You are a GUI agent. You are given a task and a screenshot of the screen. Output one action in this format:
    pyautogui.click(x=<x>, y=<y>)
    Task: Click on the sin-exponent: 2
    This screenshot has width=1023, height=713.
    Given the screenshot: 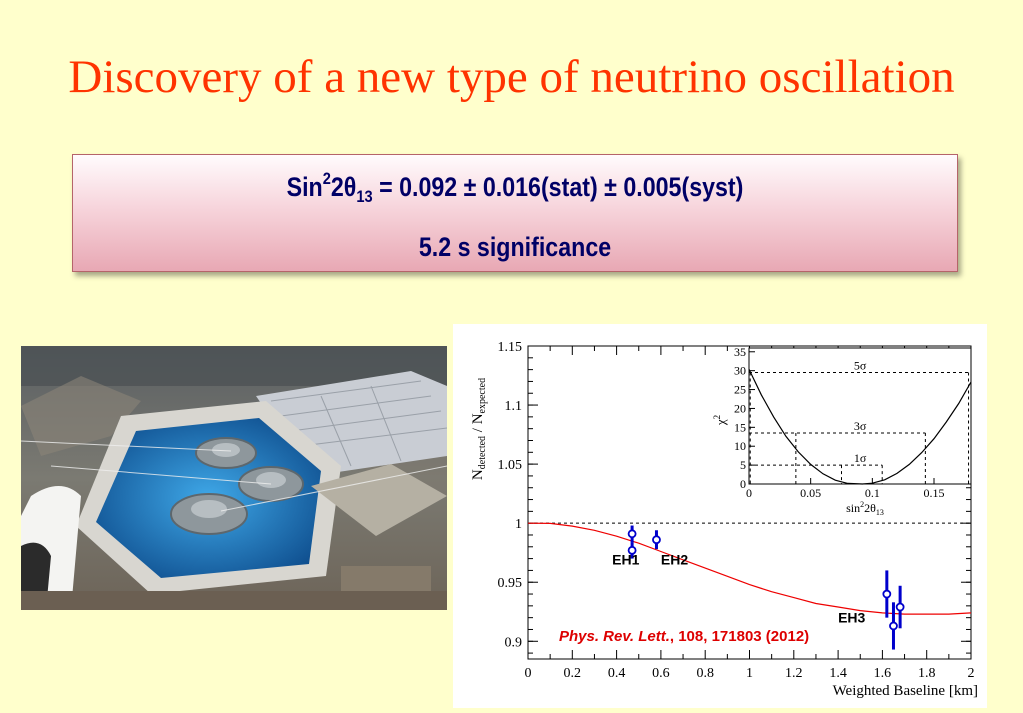 What is the action you would take?
    pyautogui.click(x=326, y=178)
    